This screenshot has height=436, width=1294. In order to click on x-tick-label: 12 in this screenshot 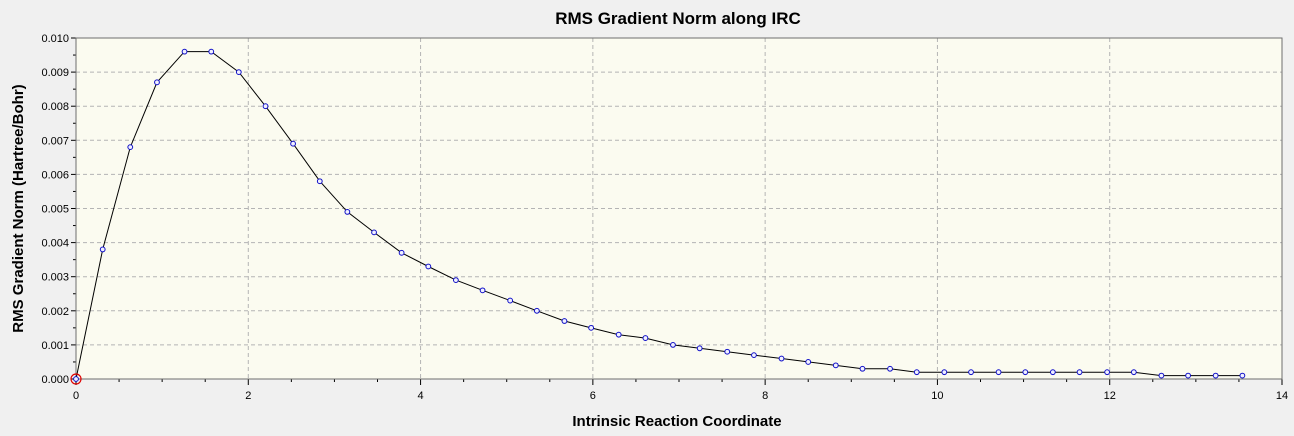, I will do `click(1110, 396)`.